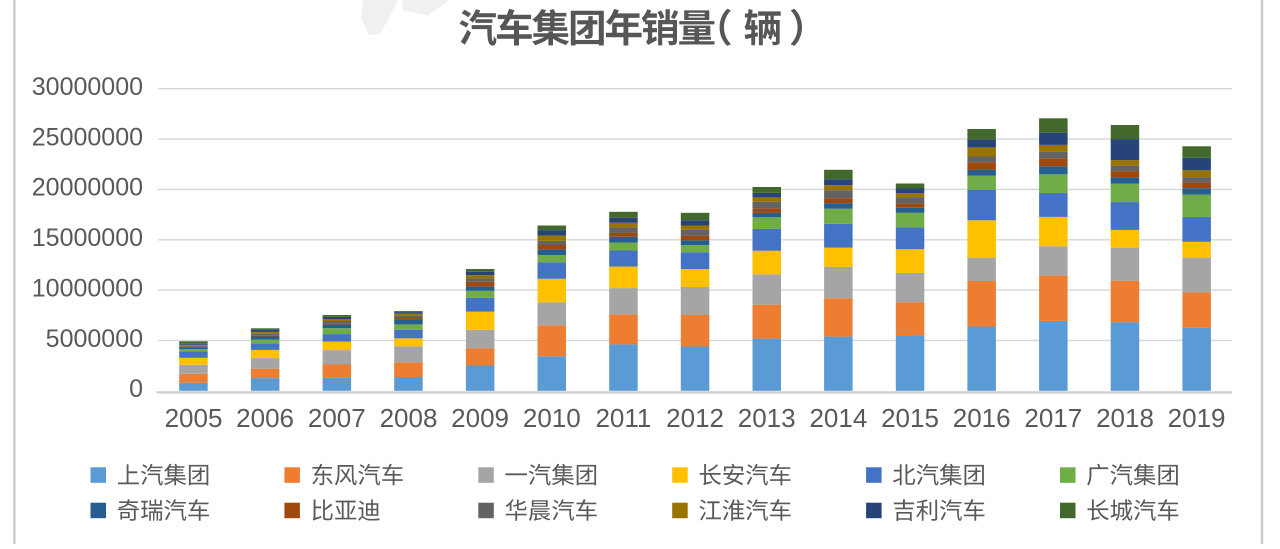 The image size is (1280, 549). What do you see at coordinates (910, 418) in the screenshot?
I see `svg-text: 2015` at bounding box center [910, 418].